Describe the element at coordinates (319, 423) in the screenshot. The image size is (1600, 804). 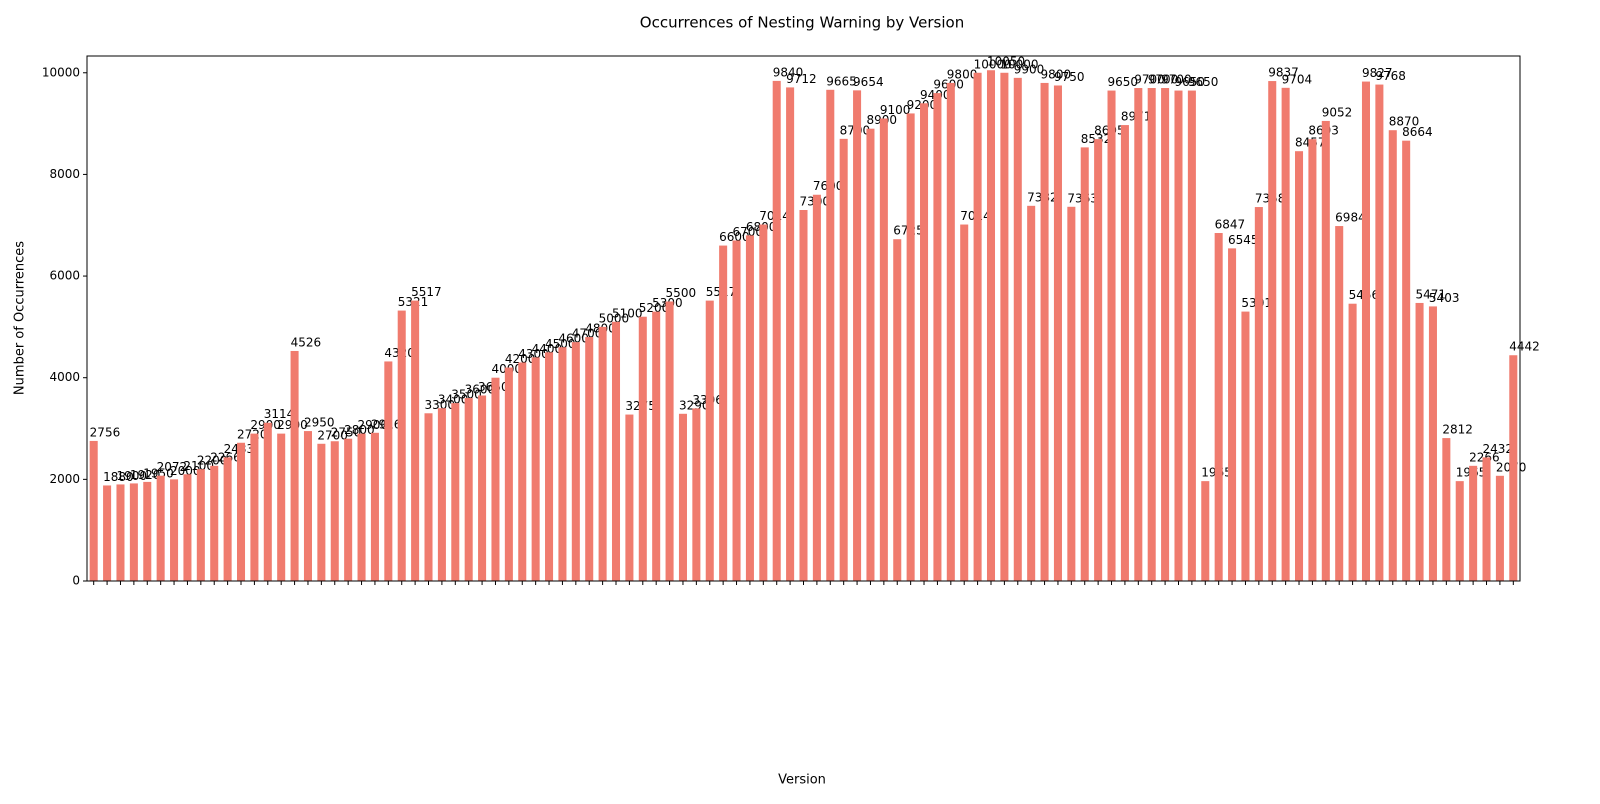
I see `data-label: 2950` at that location.